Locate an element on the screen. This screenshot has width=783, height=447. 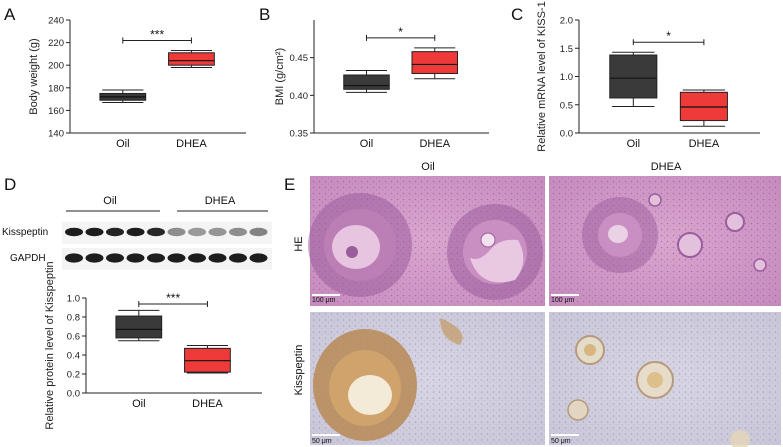
y-tick-label: 240 is located at coordinates (56, 21).